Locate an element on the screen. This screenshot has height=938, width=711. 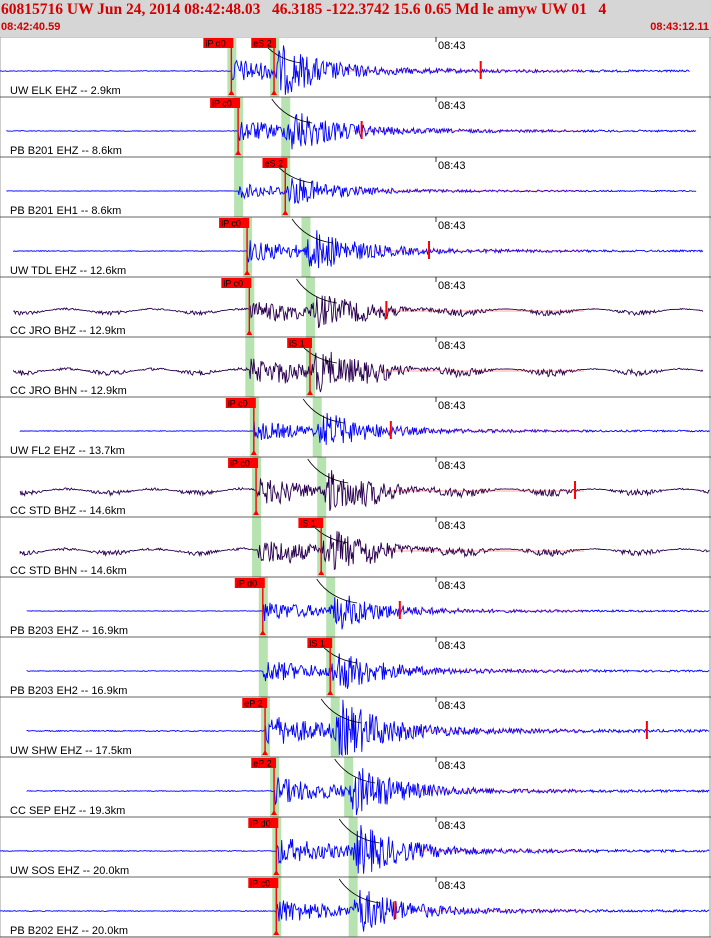
station-label: UW TDL EHZ -- 12.6km is located at coordinates (68, 271).